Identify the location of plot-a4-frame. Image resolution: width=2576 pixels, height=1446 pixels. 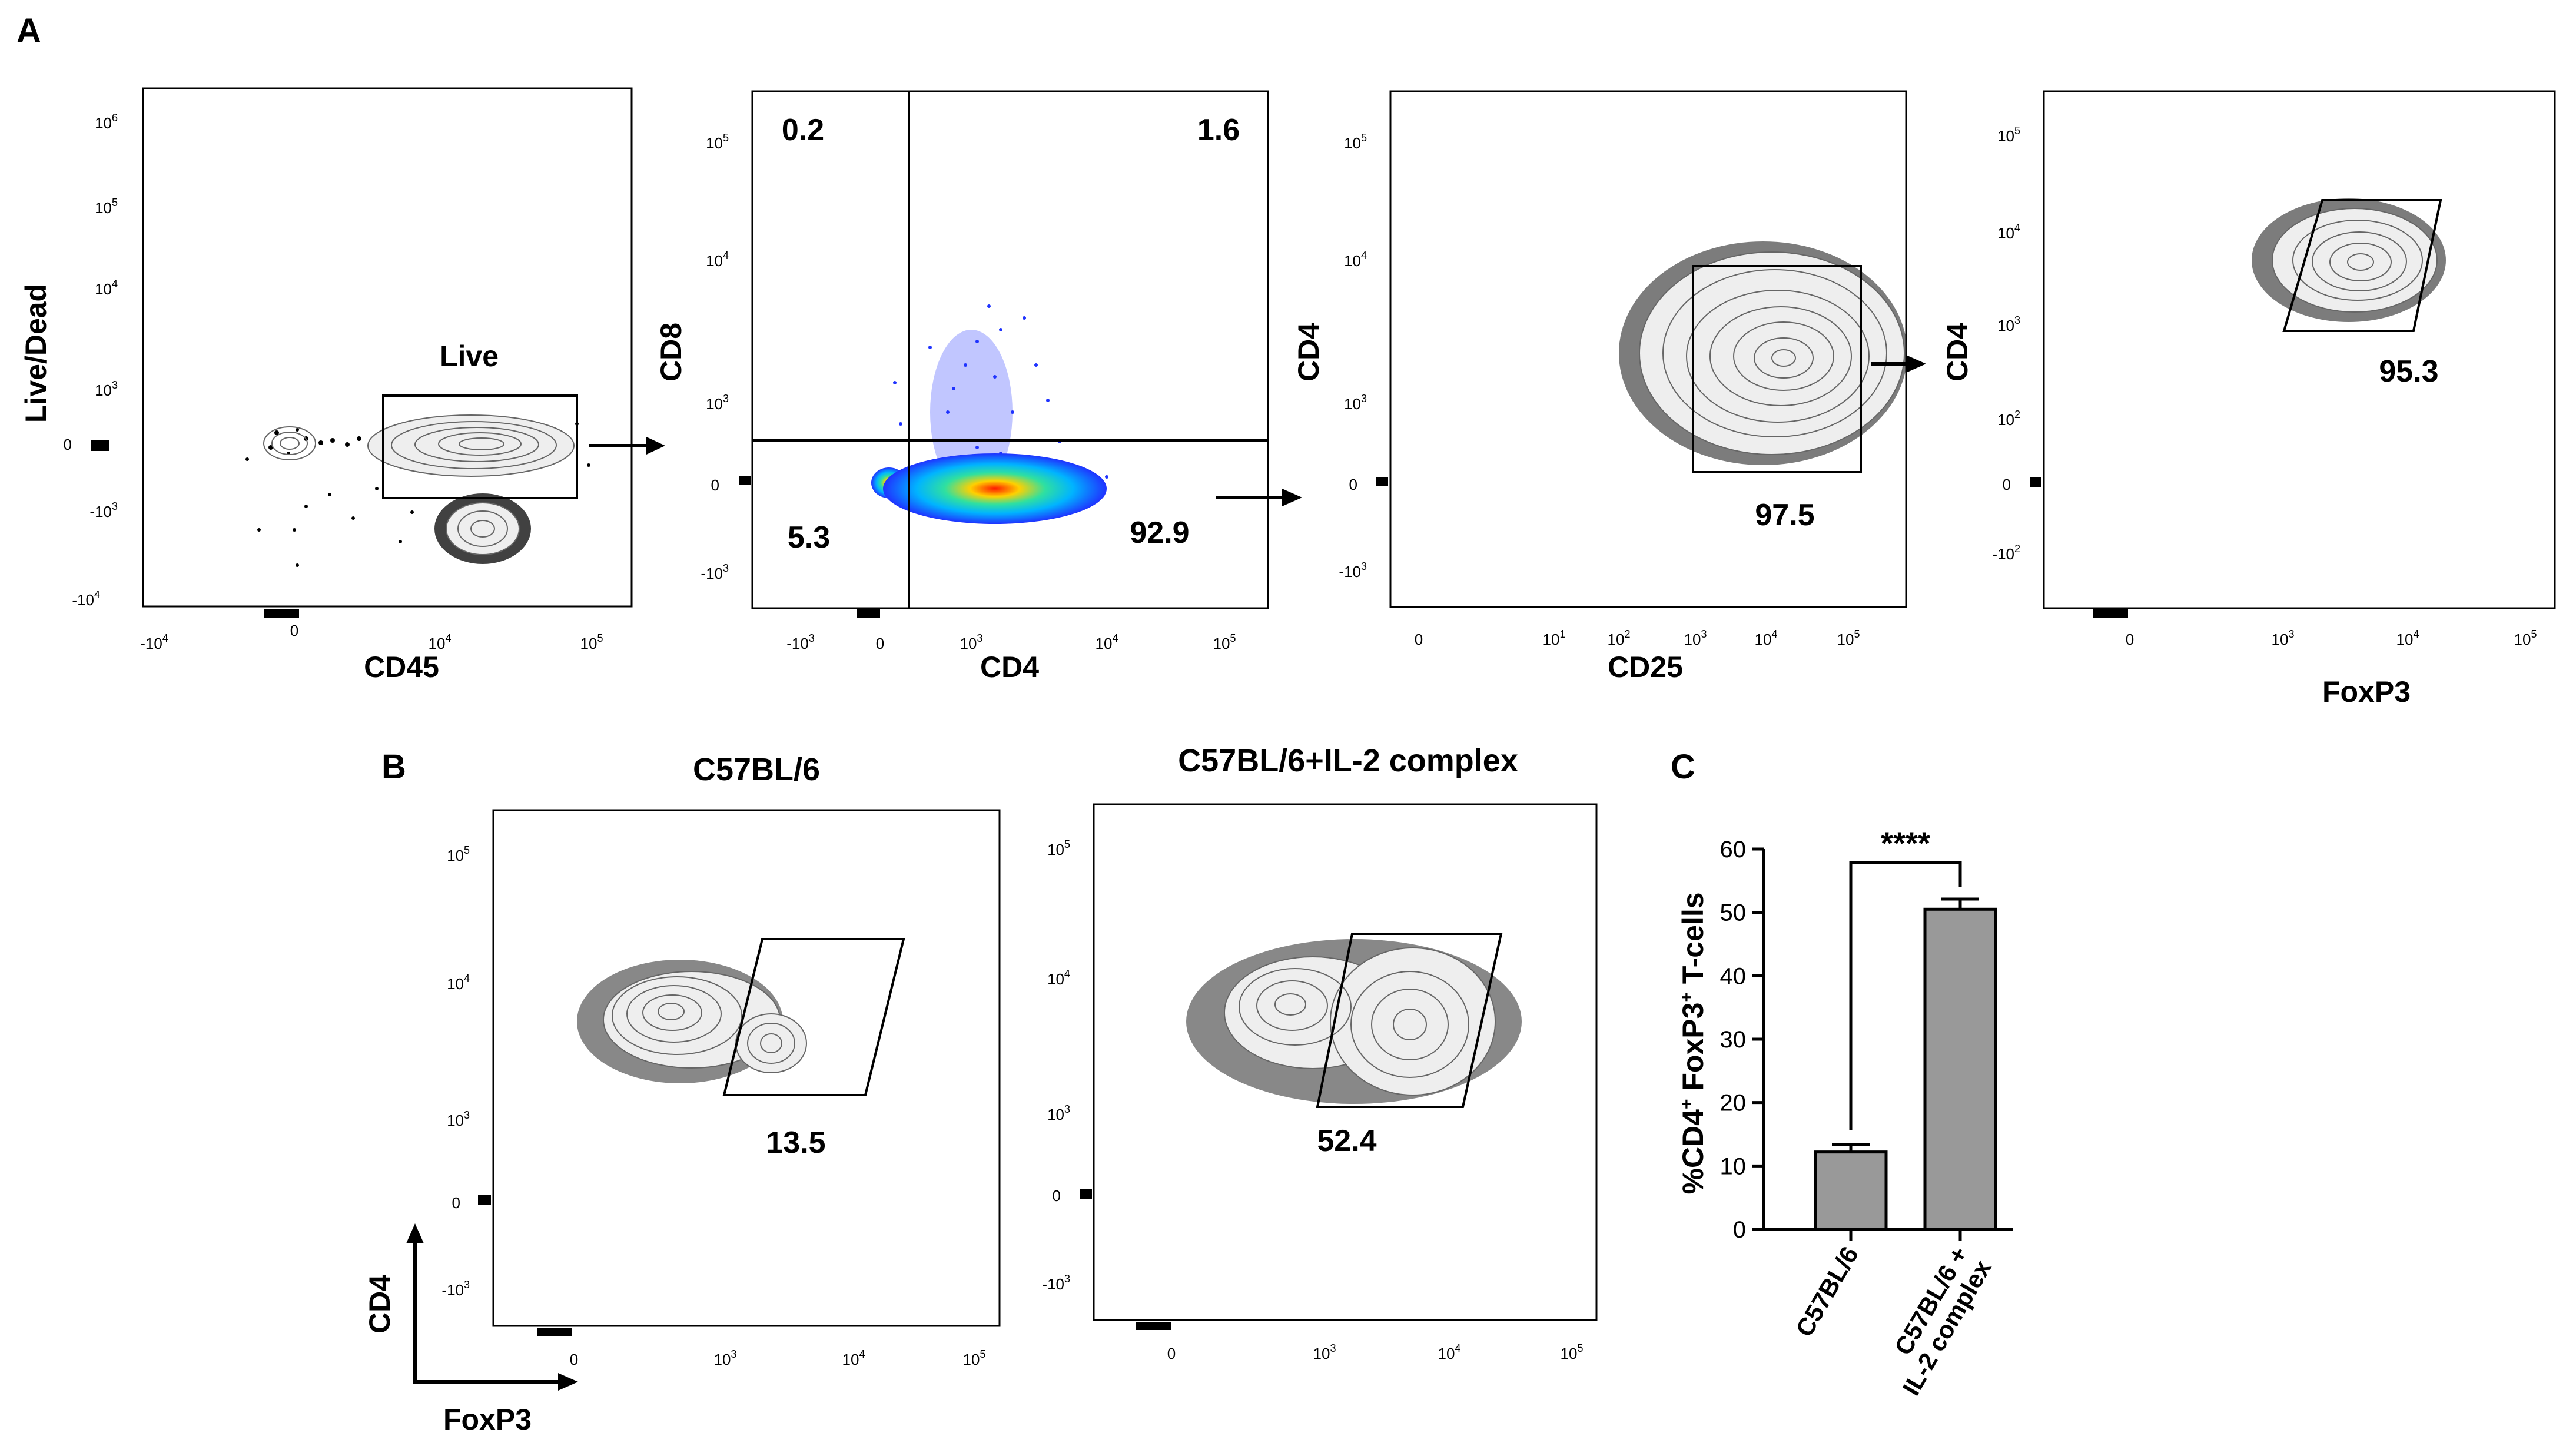
(2299, 350).